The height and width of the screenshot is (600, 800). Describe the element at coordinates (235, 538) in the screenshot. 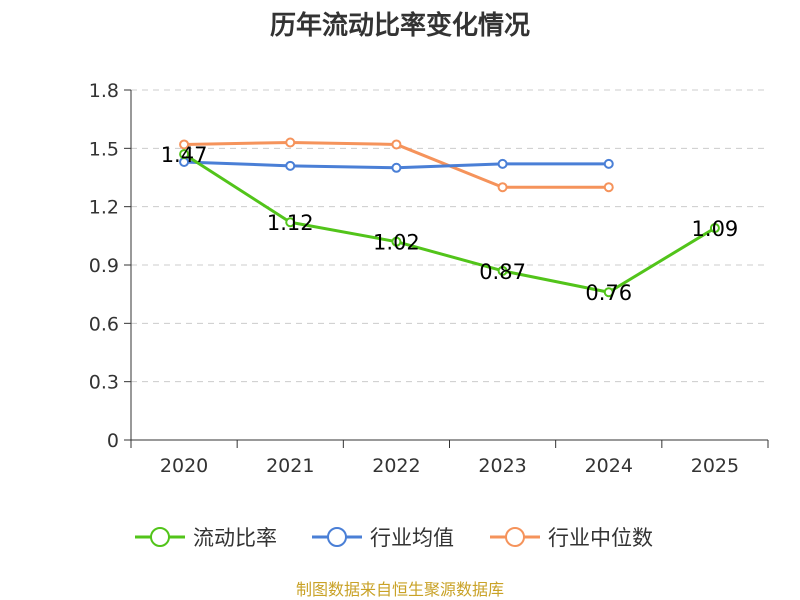

I see `legend-label: 流动比率` at that location.